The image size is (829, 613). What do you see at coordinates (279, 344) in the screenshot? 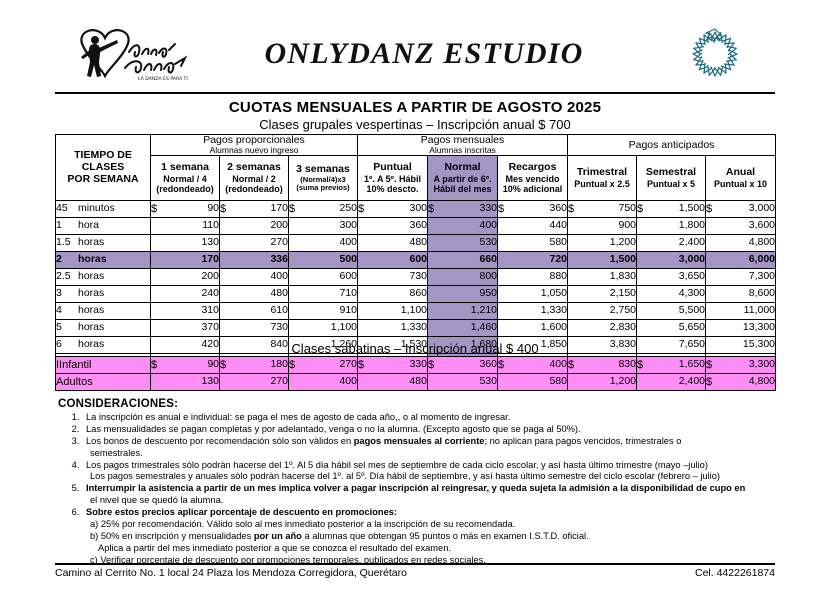
I see `cell-value: 840` at bounding box center [279, 344].